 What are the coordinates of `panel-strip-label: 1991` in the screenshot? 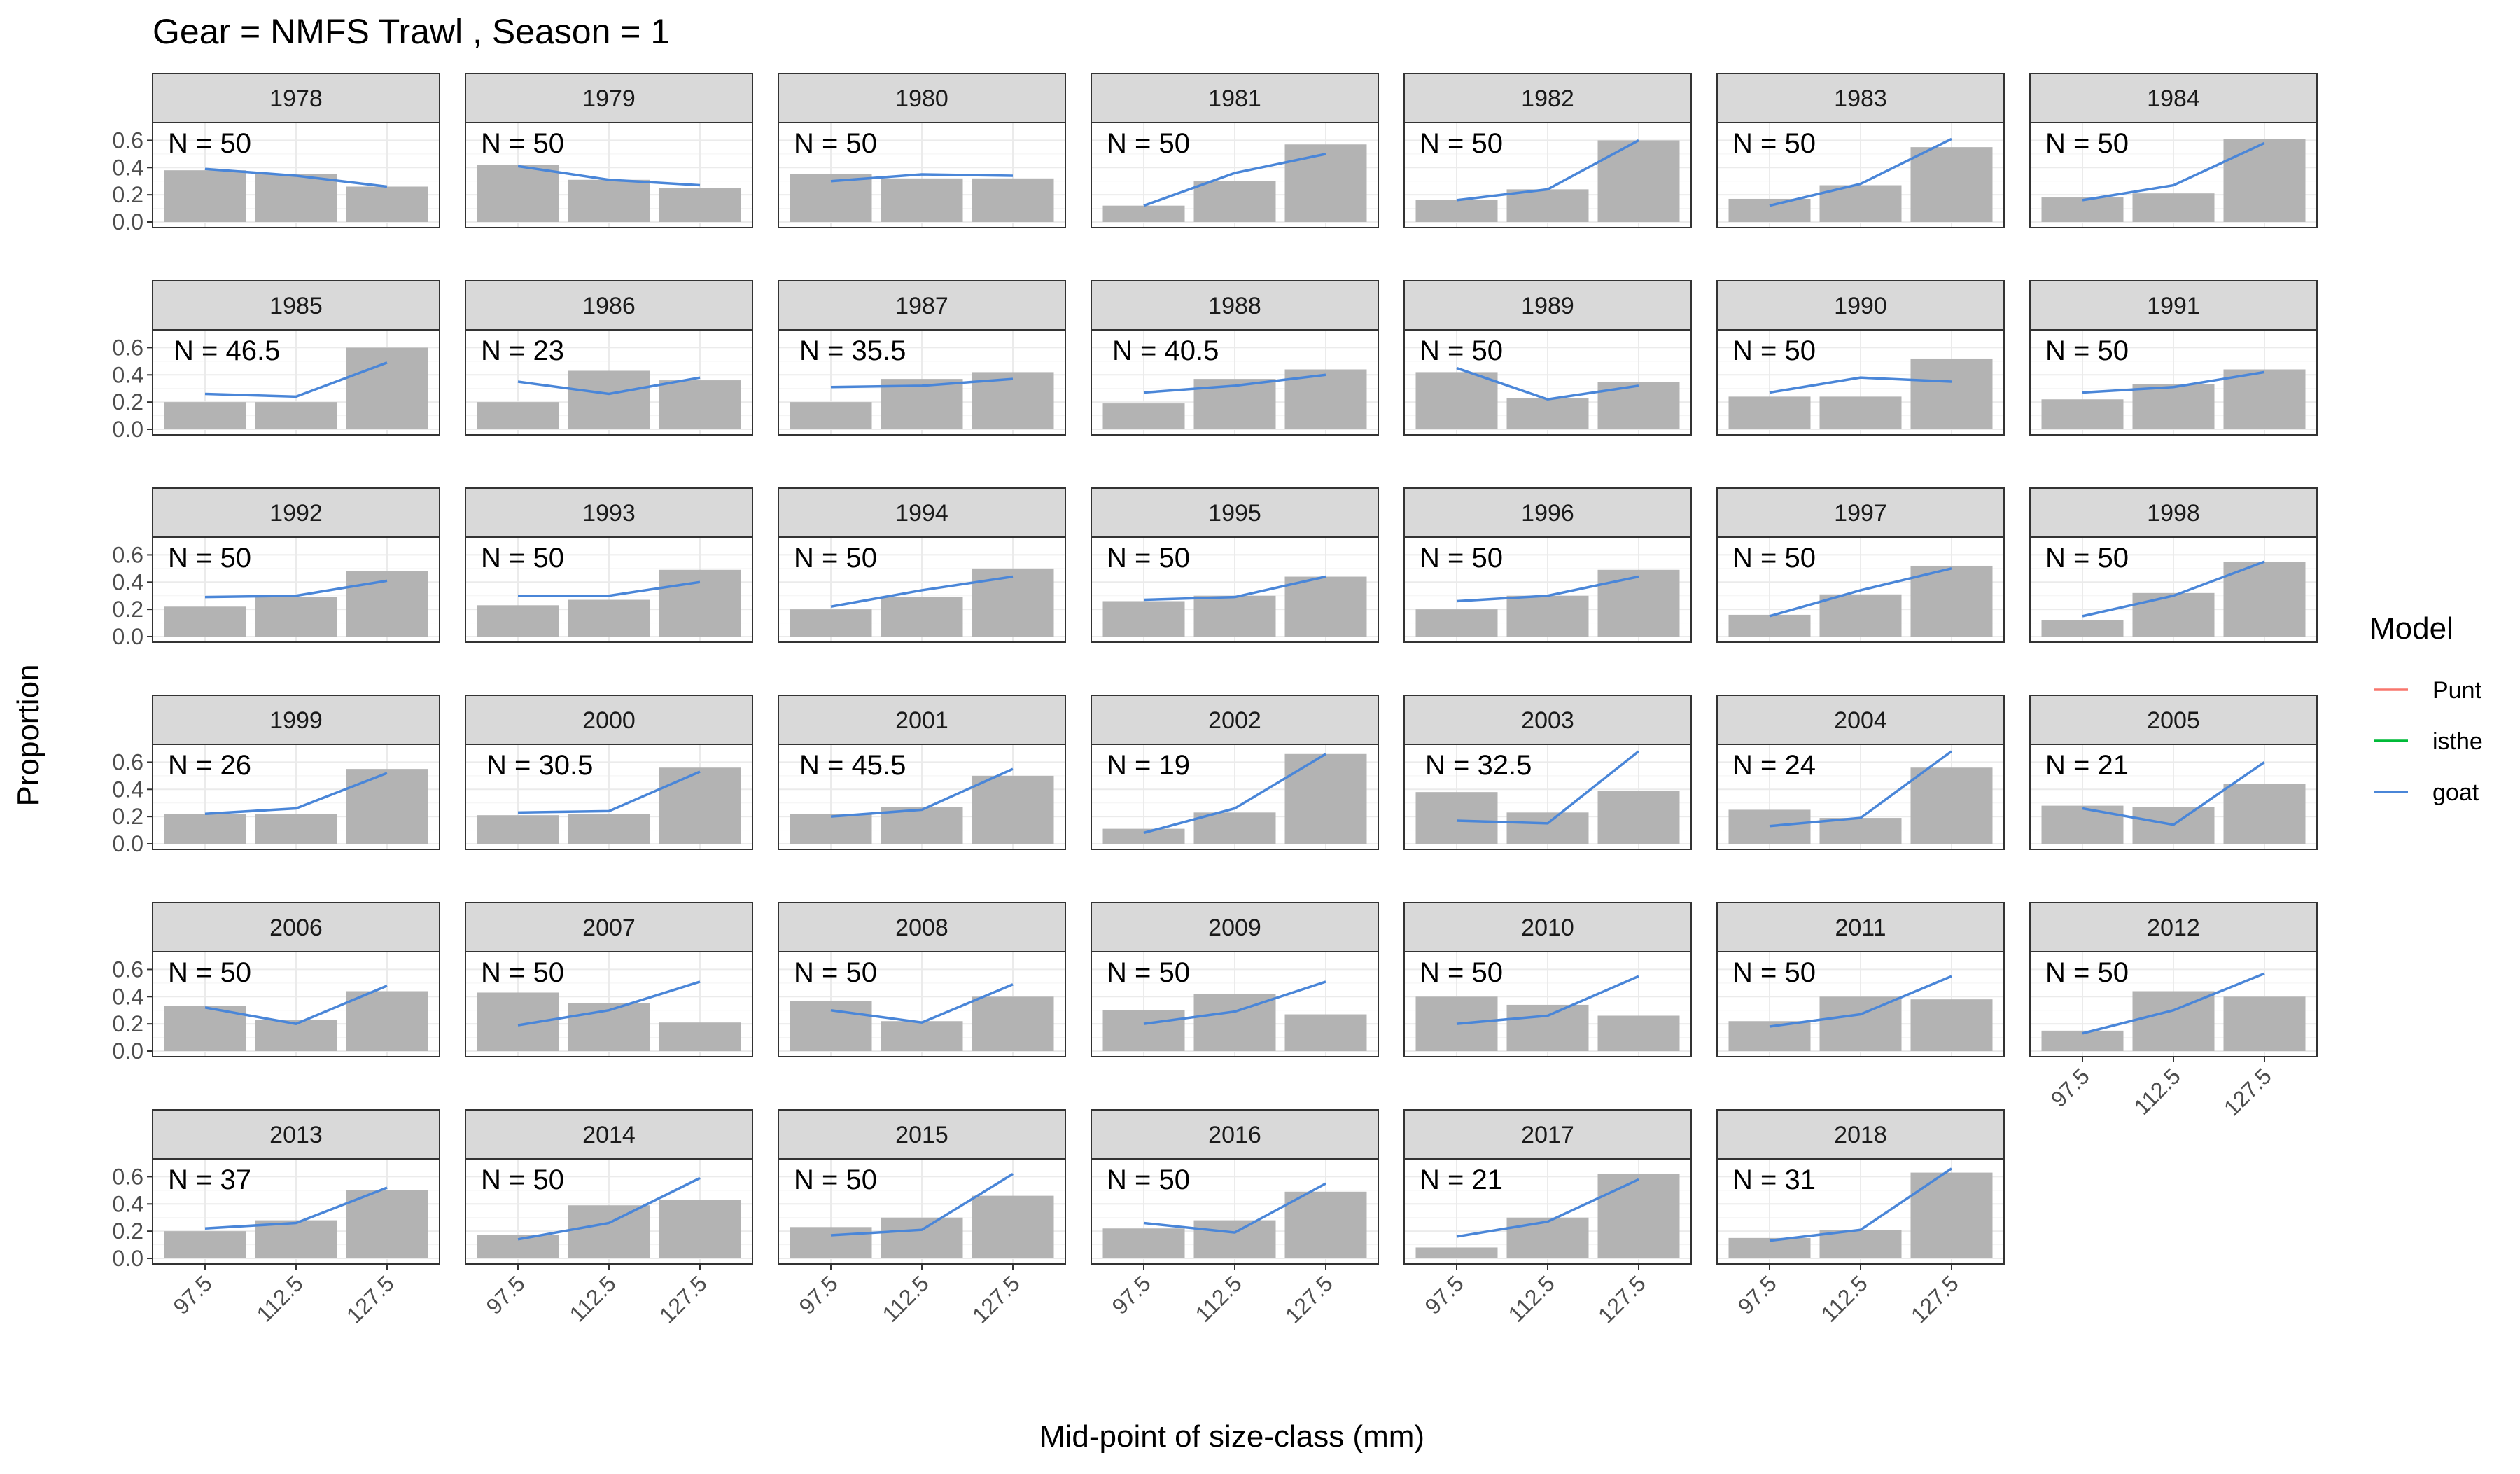 It's located at (2173, 306).